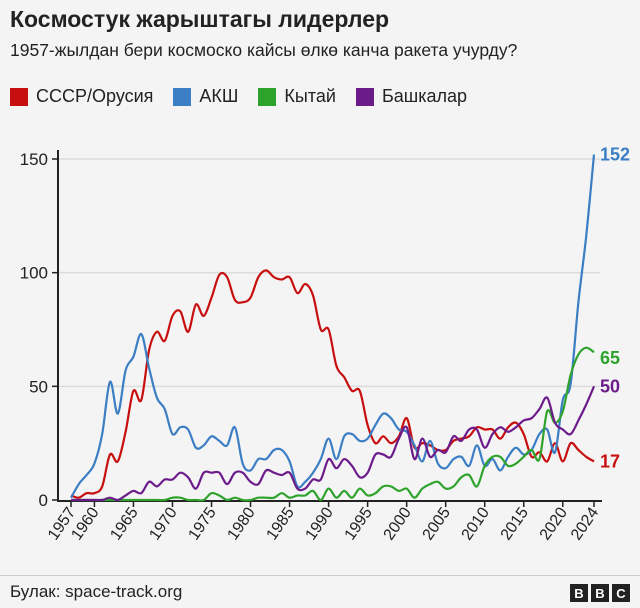 The width and height of the screenshot is (640, 608). Describe the element at coordinates (437, 523) in the screenshot. I see `x-tick-label: 2005` at that location.